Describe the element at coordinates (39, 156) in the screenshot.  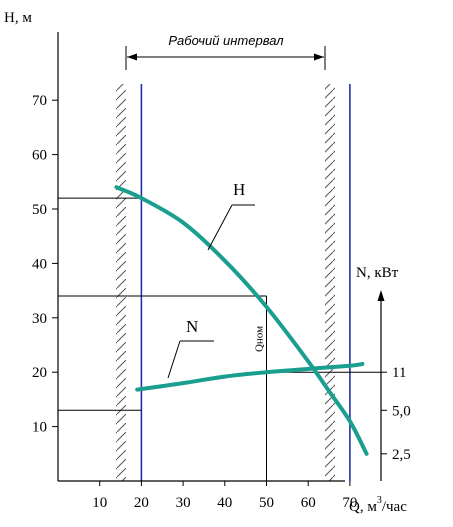
I see `y-tick-label: 60` at that location.